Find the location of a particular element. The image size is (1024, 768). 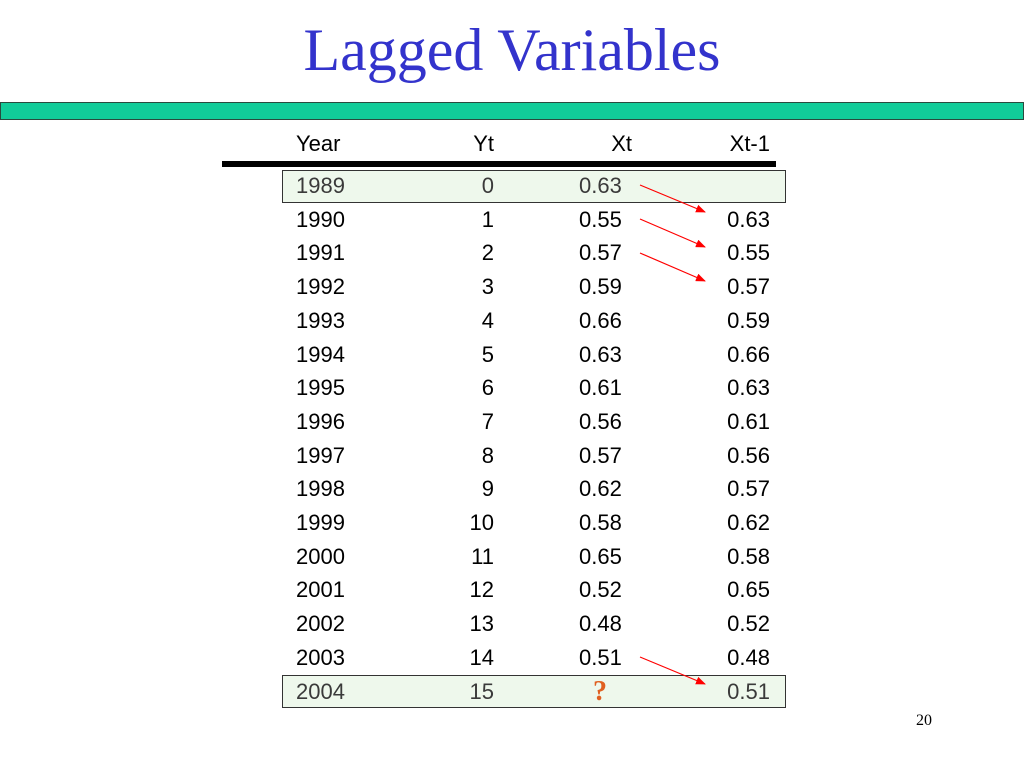

cell-yt: 14 is located at coordinates (481, 657).